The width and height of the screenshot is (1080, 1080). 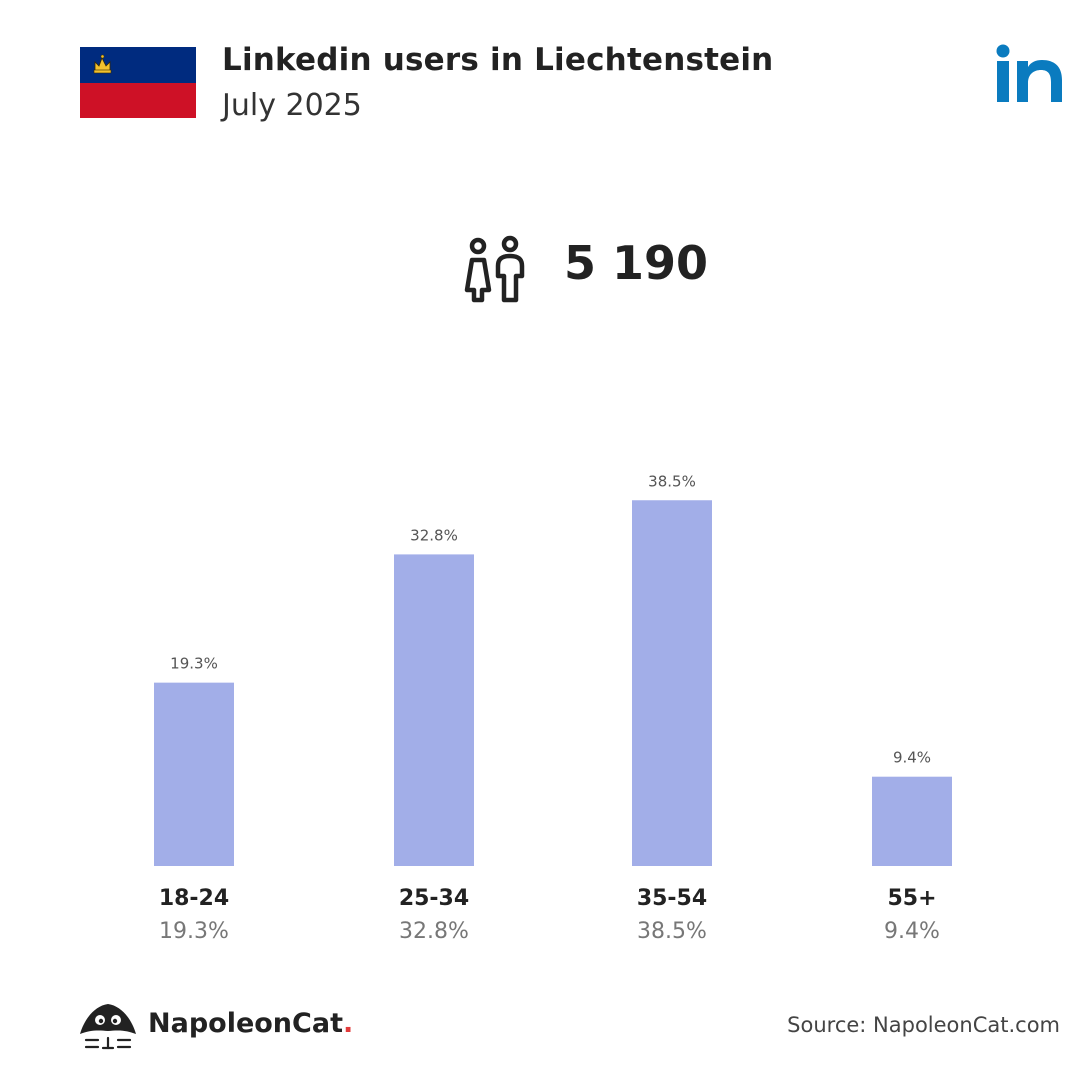 What do you see at coordinates (102, 64) in the screenshot?
I see `crown-icon` at bounding box center [102, 64].